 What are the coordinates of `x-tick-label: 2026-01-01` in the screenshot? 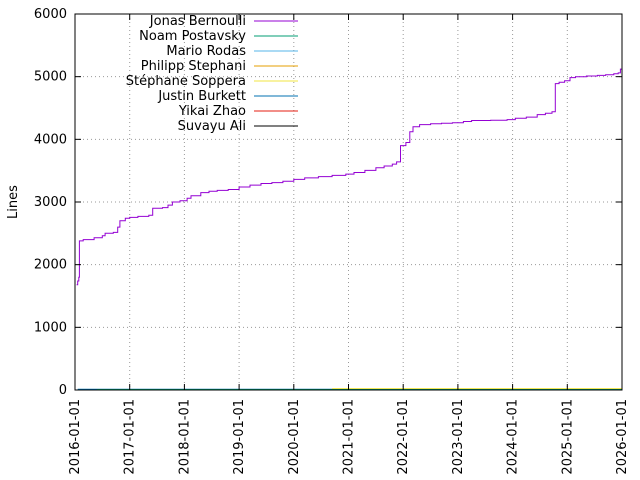 It's located at (622, 437).